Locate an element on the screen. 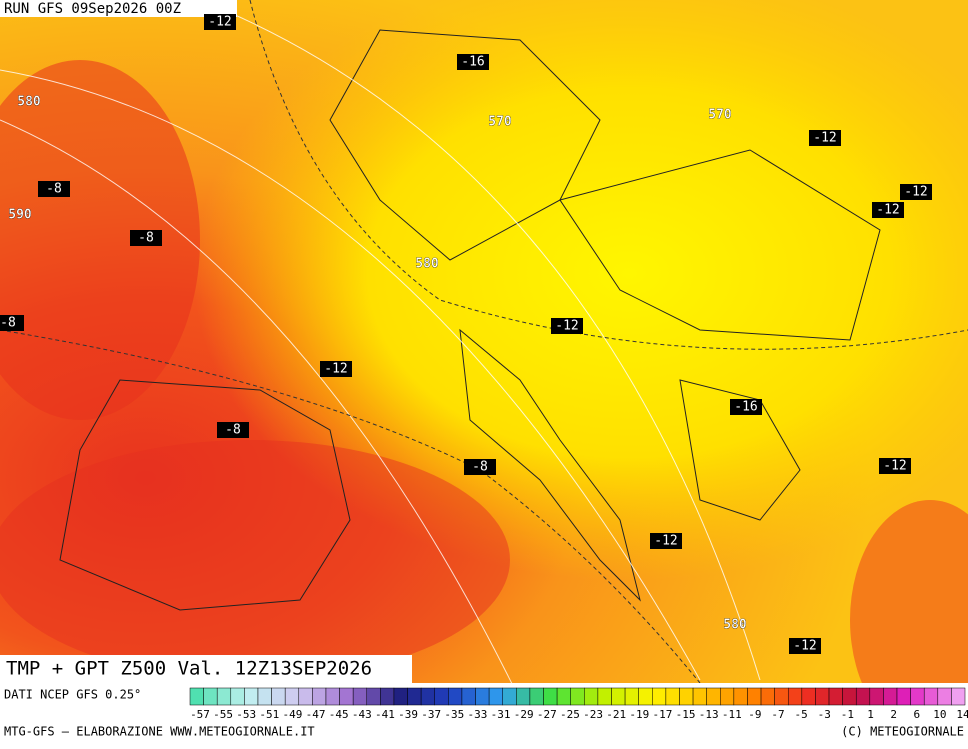 This screenshot has height=749, width=968. colorbar-tick-label: -27 is located at coordinates (547, 714).